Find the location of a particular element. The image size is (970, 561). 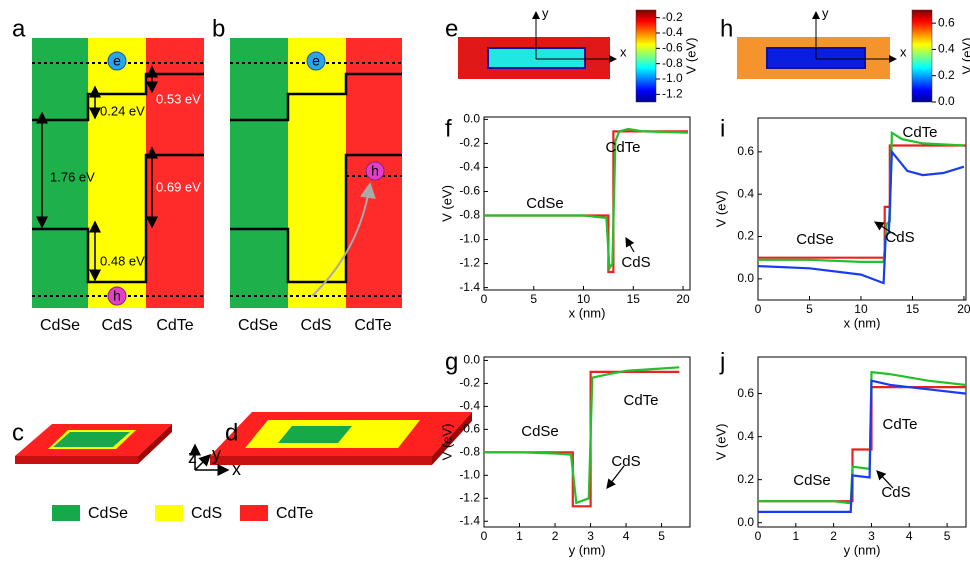

colorbar-tick-label: 0.4 is located at coordinates (946, 49).